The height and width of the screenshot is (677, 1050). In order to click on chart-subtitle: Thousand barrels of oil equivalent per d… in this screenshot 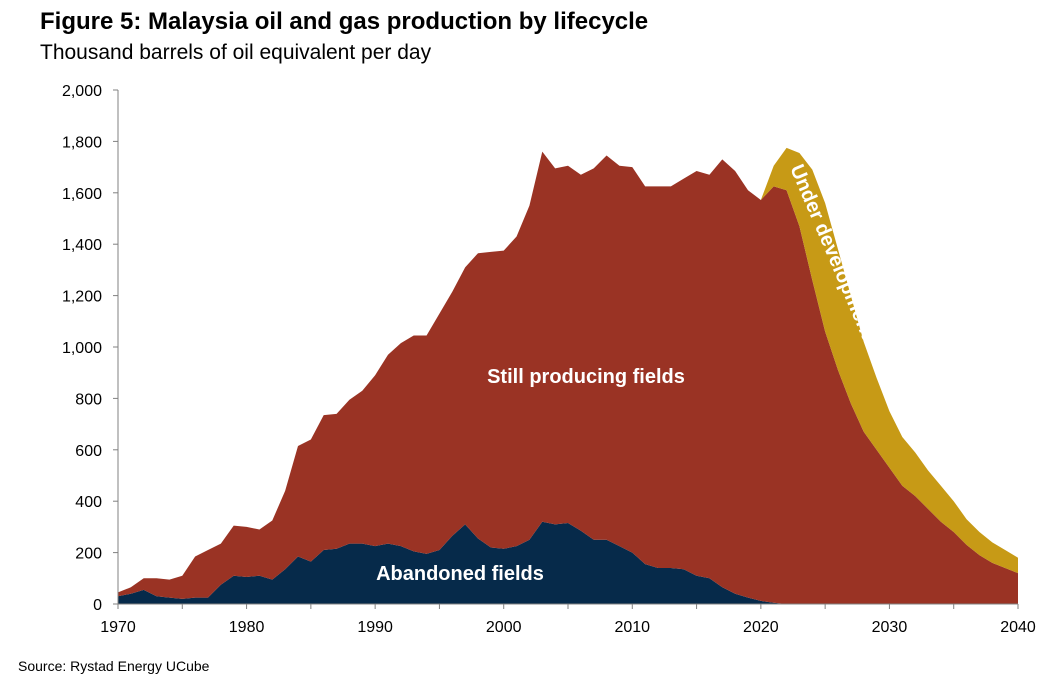, I will do `click(236, 52)`.